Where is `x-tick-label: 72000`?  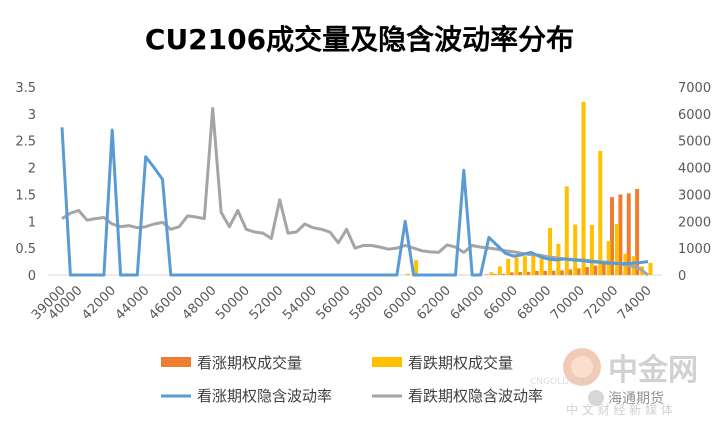 x-tick-label: 72000 is located at coordinates (601, 303).